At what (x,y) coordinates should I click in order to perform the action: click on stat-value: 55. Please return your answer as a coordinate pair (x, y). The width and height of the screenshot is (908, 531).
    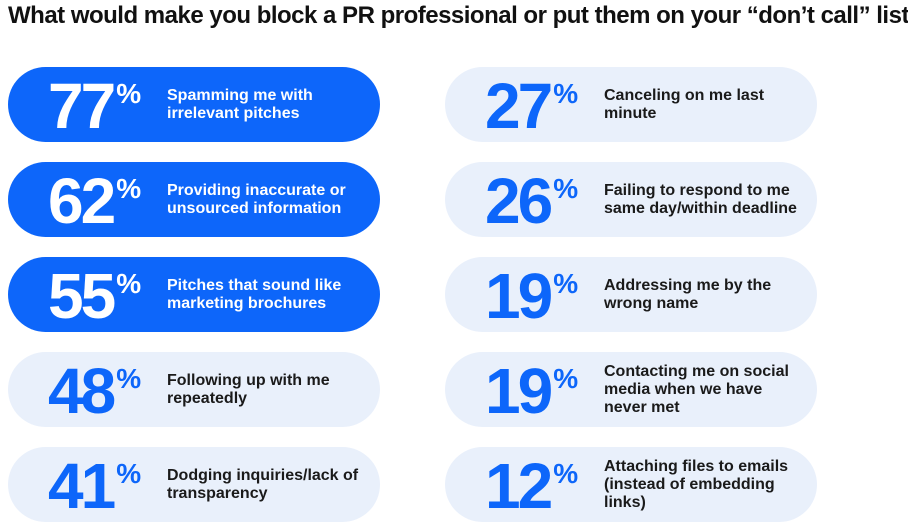
    Looking at the image, I should click on (82, 296).